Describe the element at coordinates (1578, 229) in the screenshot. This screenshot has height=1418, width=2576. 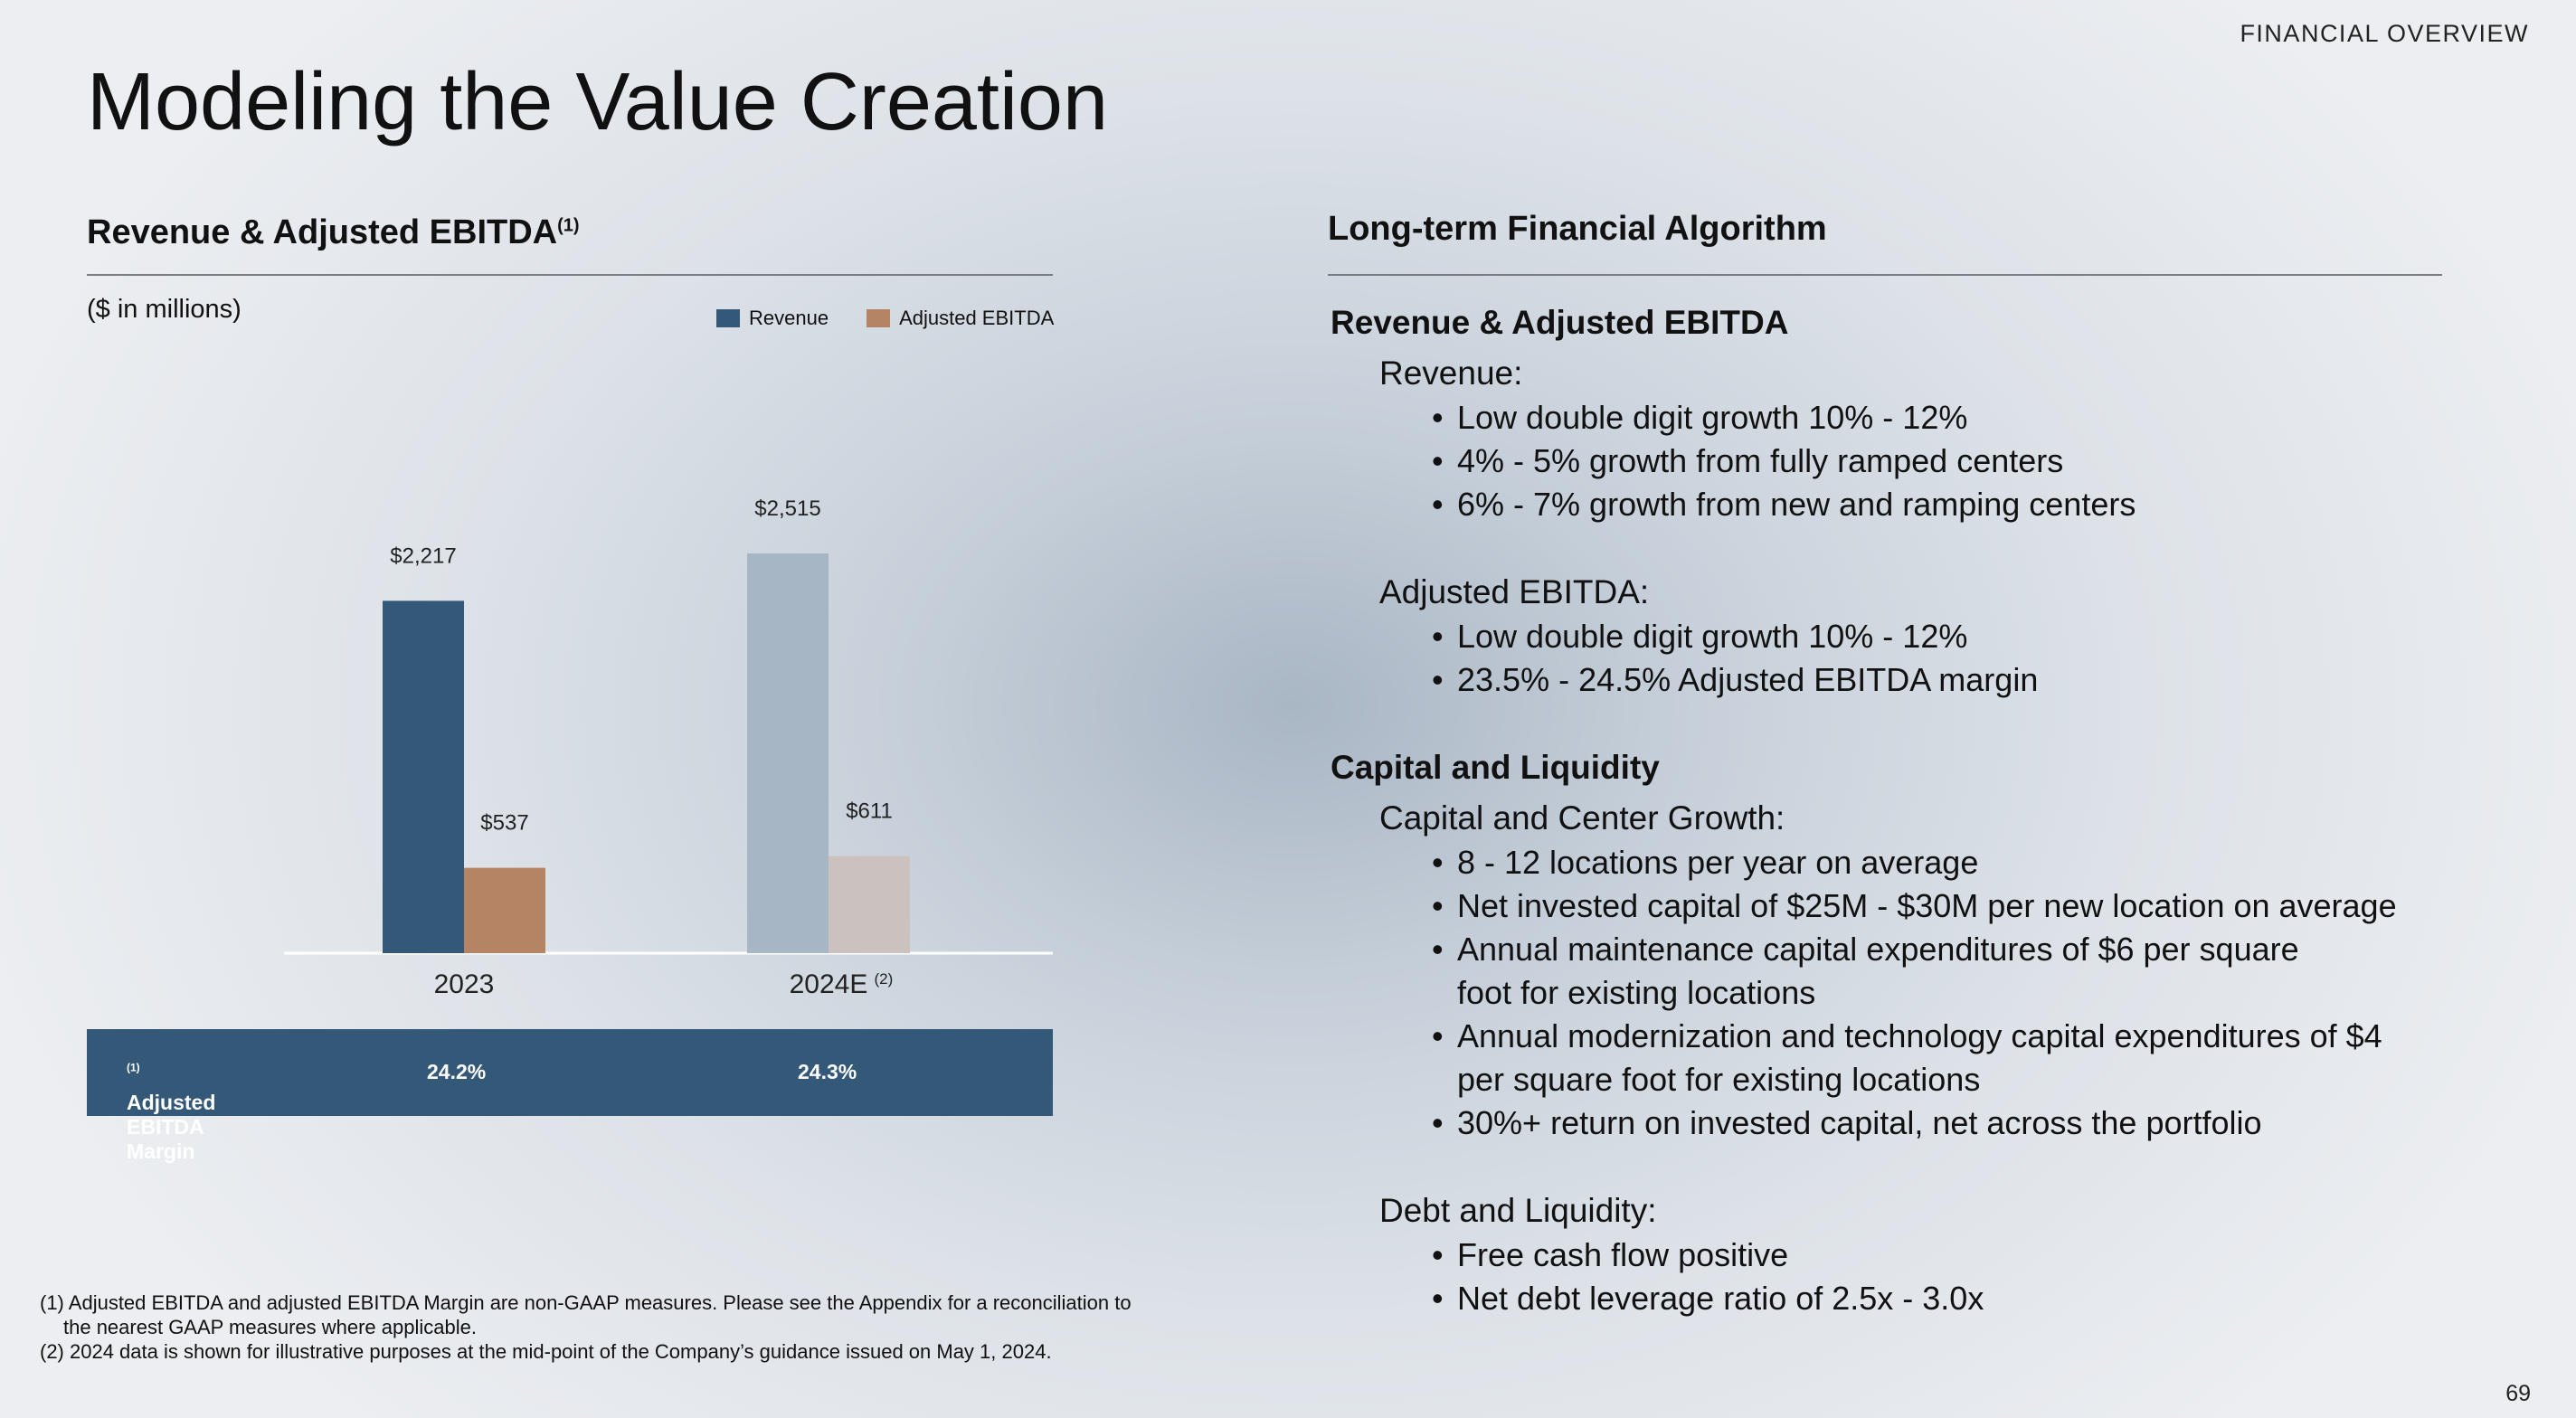
I see `algorithm-heading: Long-term Financial Algorithm` at that location.